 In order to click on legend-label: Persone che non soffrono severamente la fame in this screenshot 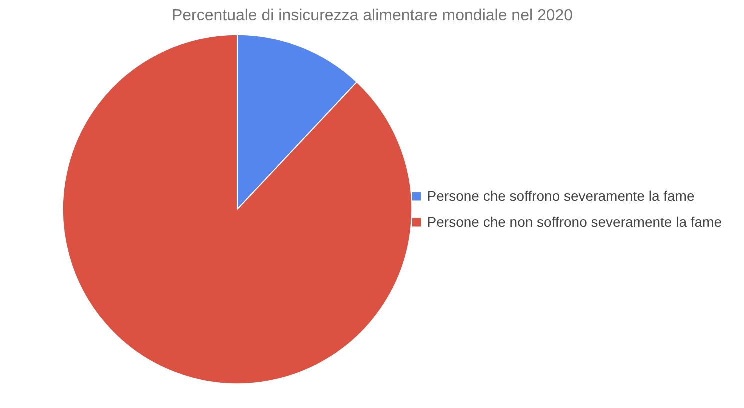, I will do `click(574, 222)`.